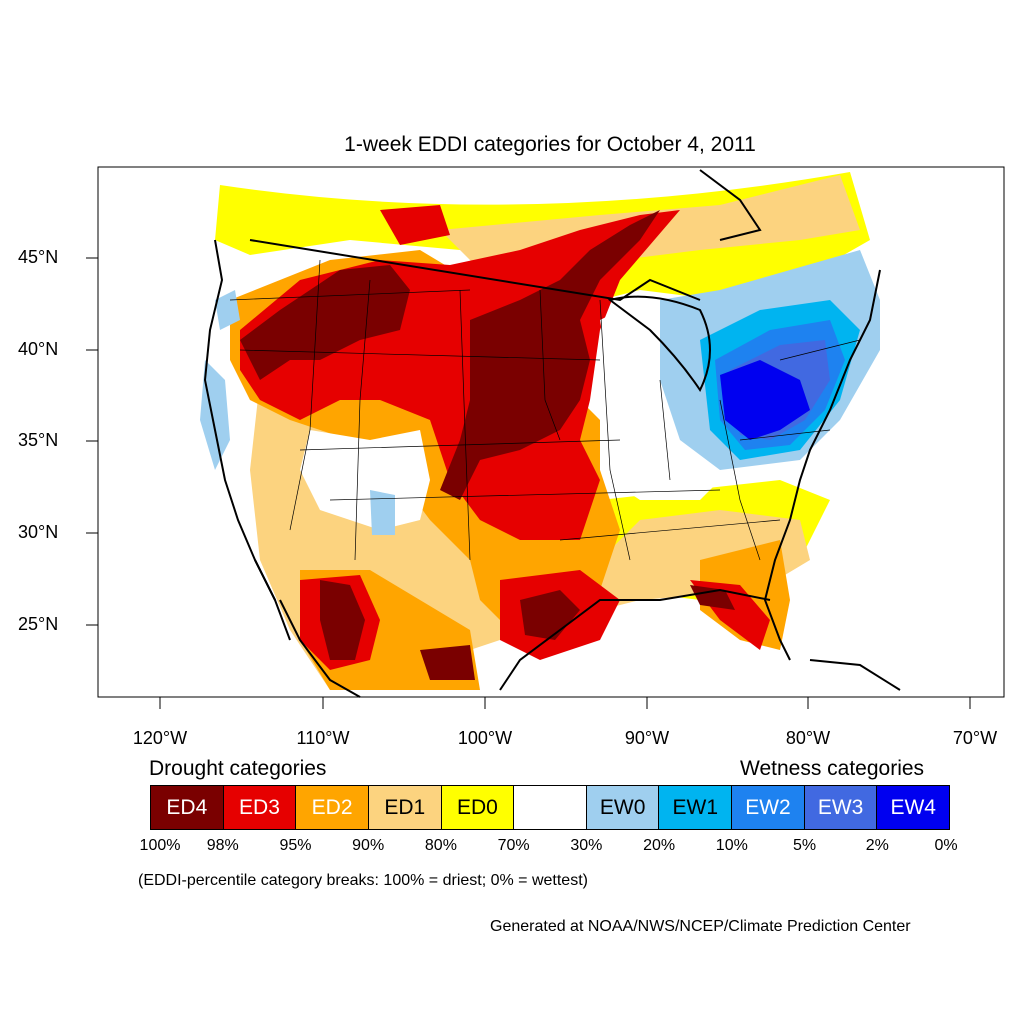 The height and width of the screenshot is (1024, 1024). I want to click on legend-box-ed1: ED1, so click(405, 807).